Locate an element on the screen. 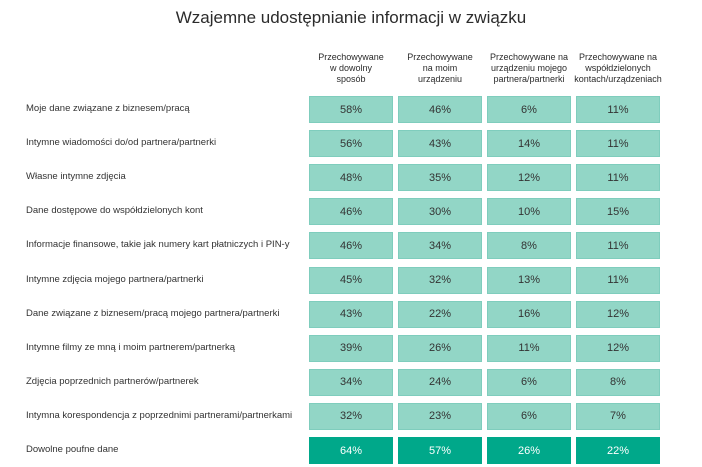  table-cell: 64% is located at coordinates (351, 450).